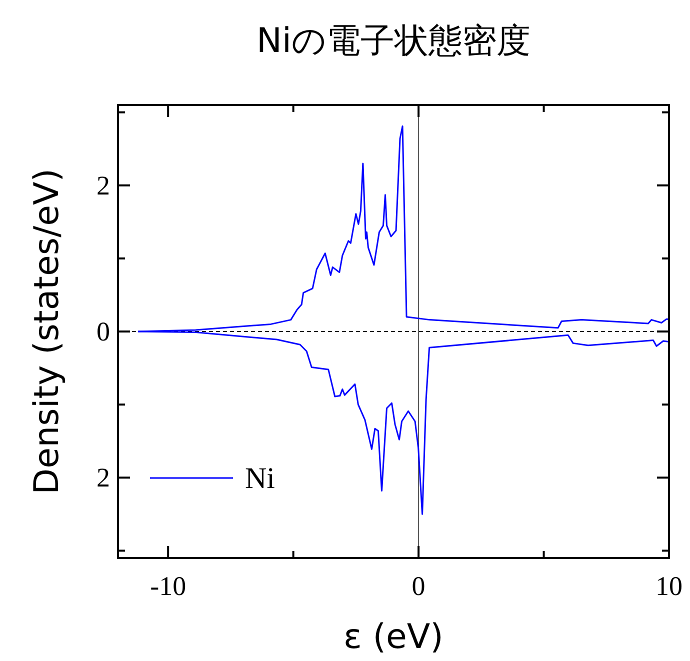 This screenshot has width=690, height=661. What do you see at coordinates (393, 41) in the screenshot?
I see `chart-title: Niの電子状態密度` at bounding box center [393, 41].